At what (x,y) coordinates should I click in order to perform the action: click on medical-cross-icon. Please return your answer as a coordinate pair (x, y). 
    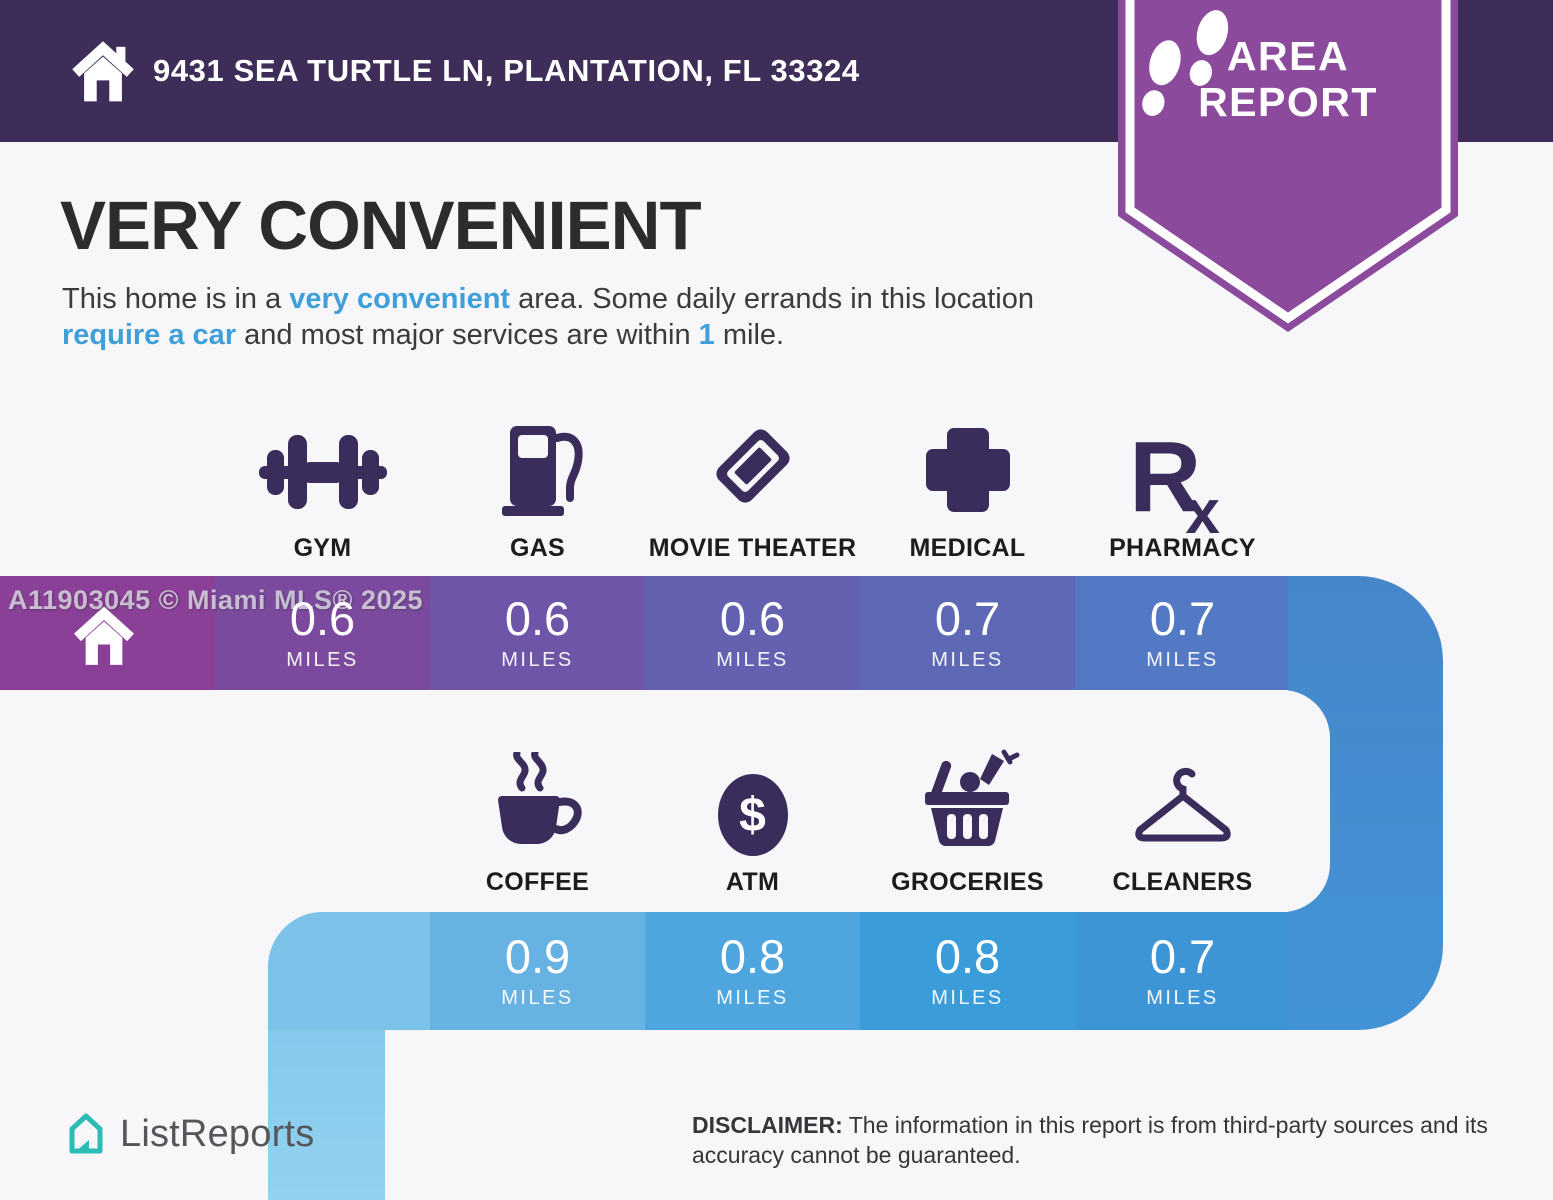
    Looking at the image, I should click on (967, 470).